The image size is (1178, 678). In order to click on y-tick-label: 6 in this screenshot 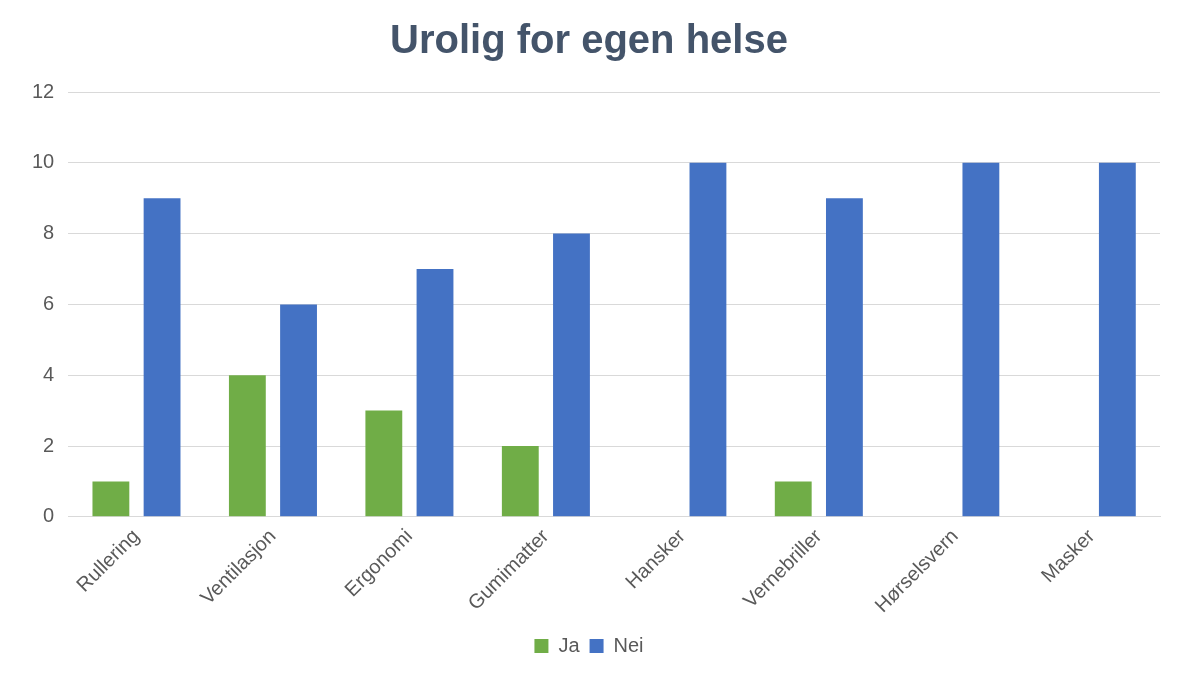, I will do `click(49, 302)`.